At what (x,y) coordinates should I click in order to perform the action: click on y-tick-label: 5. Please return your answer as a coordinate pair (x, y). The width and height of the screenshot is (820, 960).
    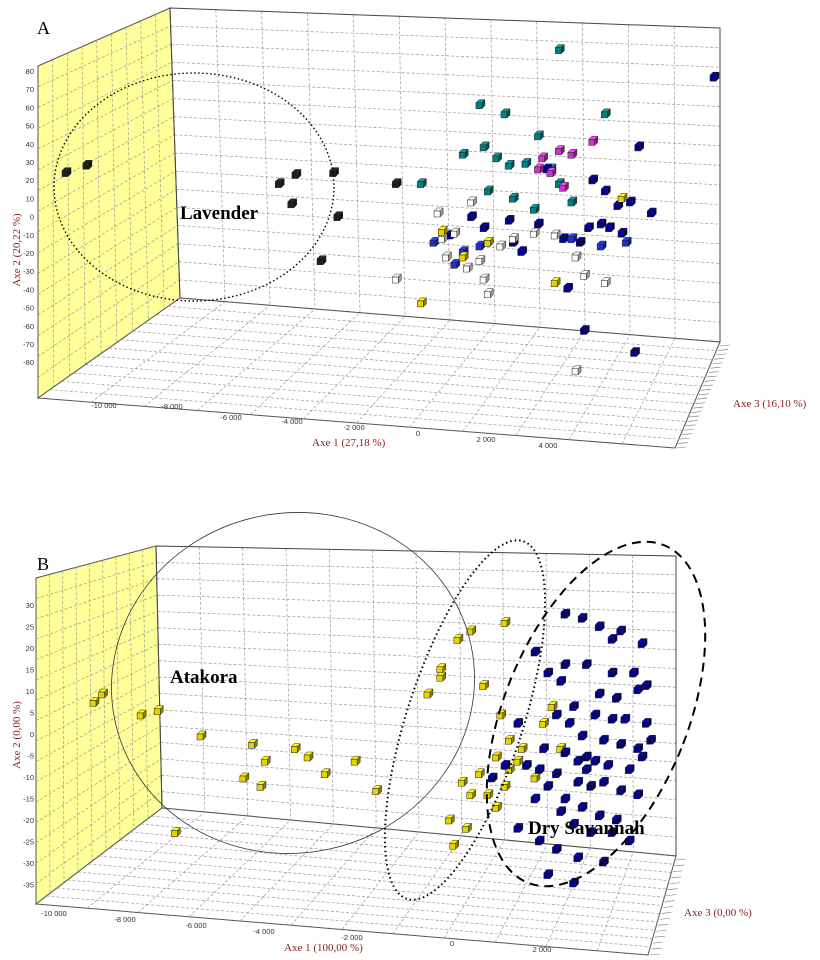
    Looking at the image, I should click on (32, 713).